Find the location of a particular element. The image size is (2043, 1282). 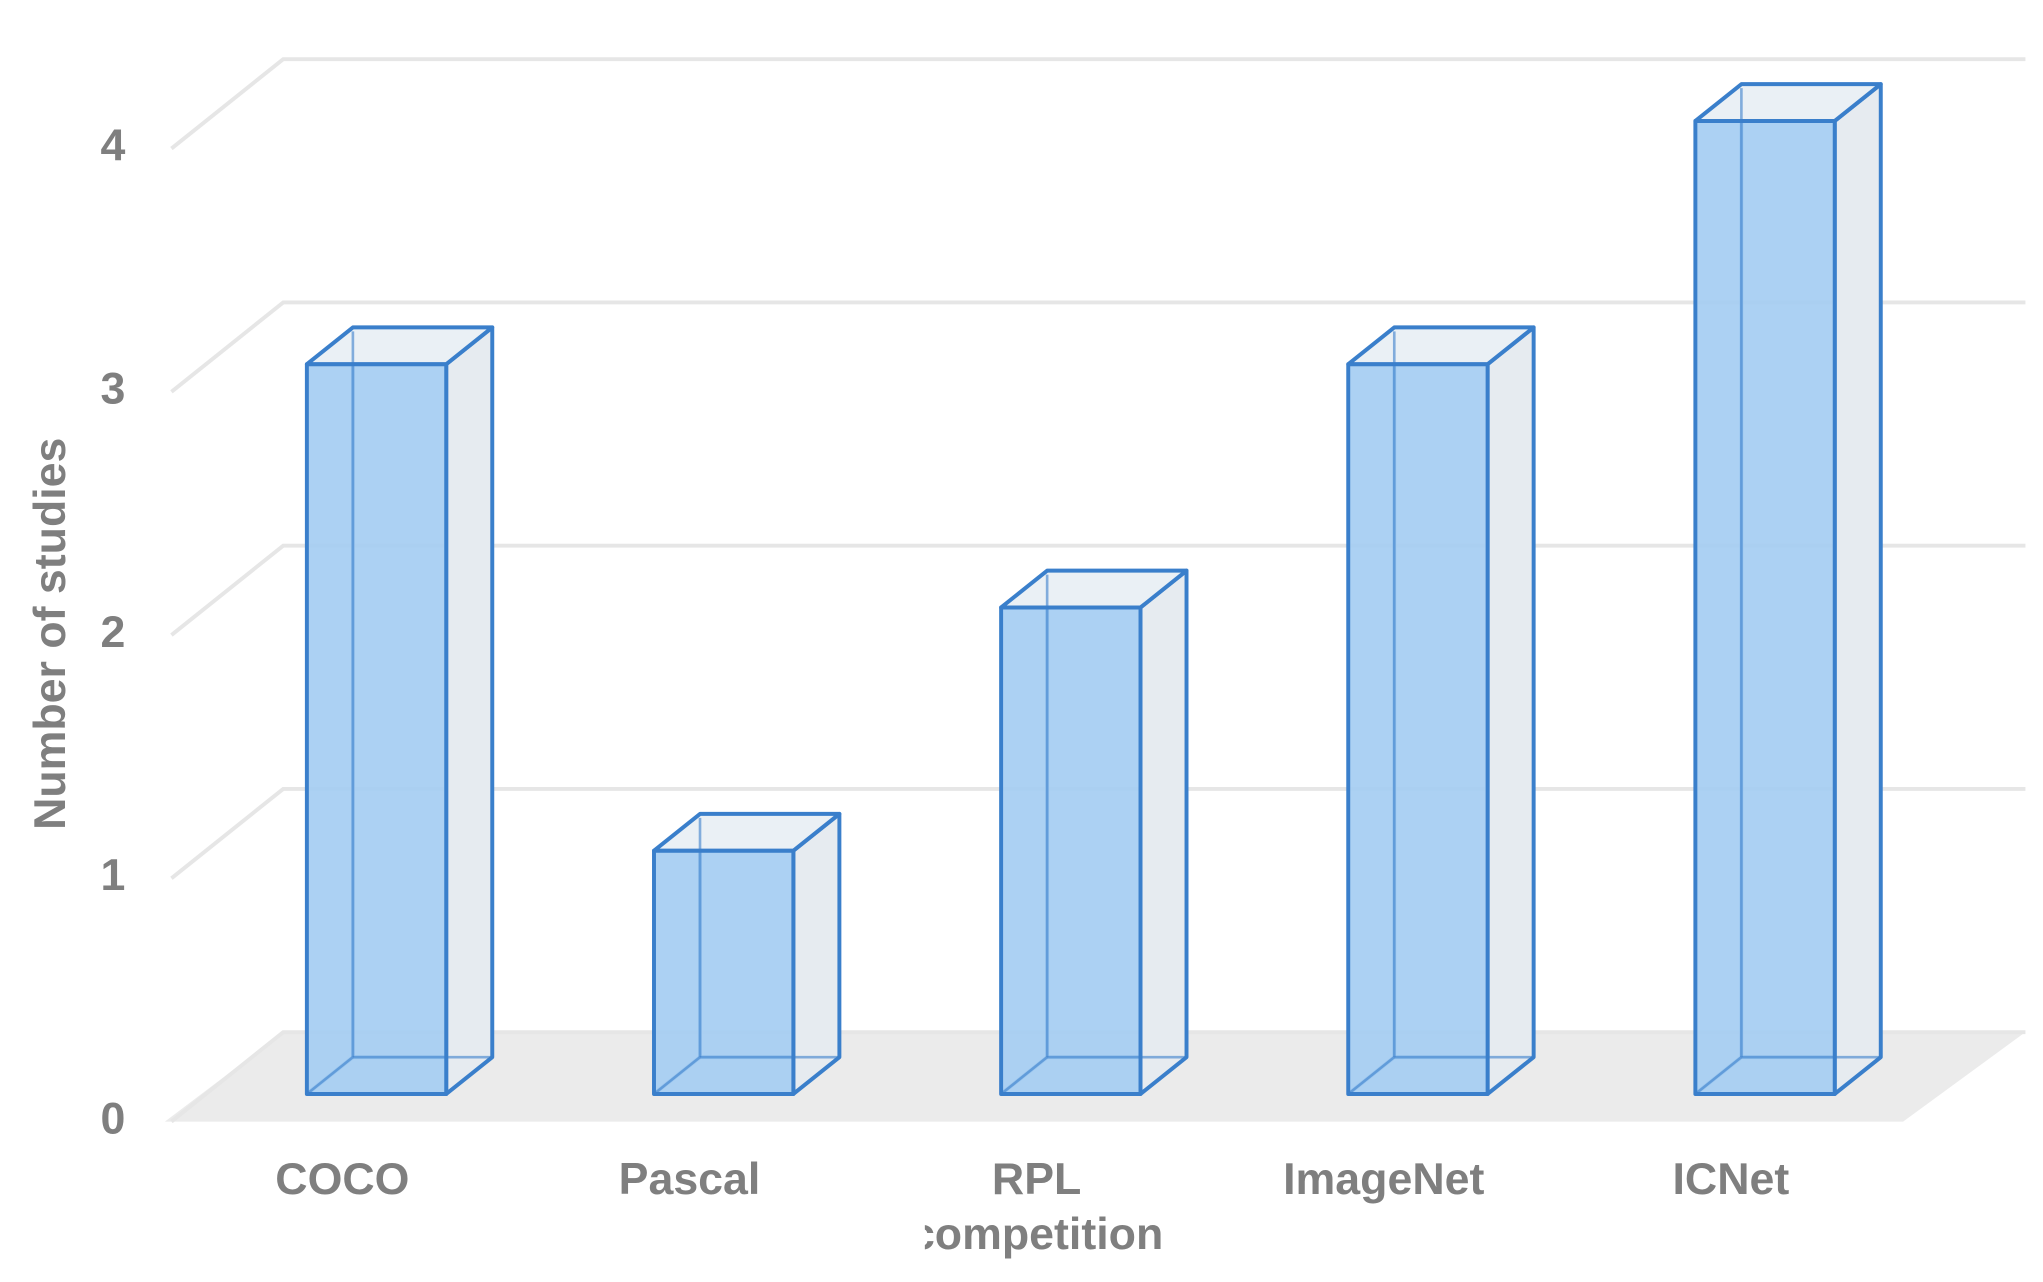

y-tick-label: 1 is located at coordinates (113, 875).